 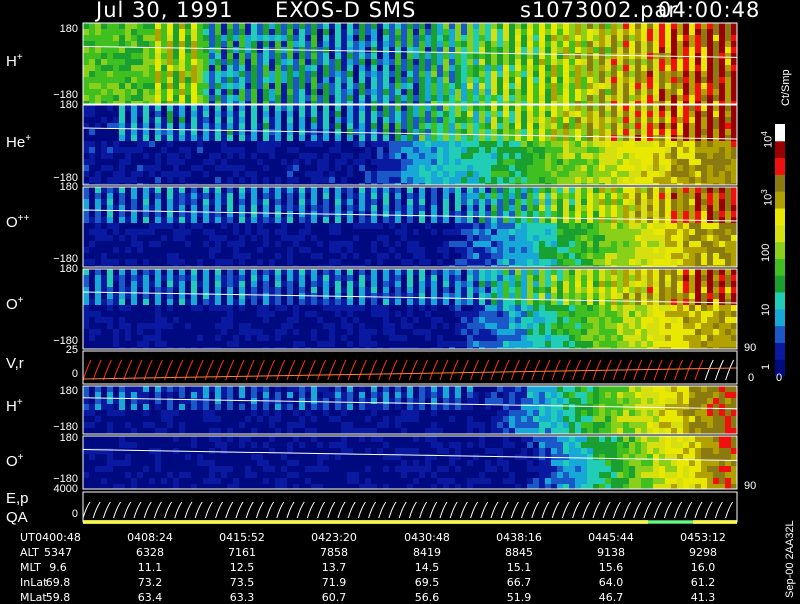 I want to click on cell-ut: 0438:16, so click(x=519, y=537).